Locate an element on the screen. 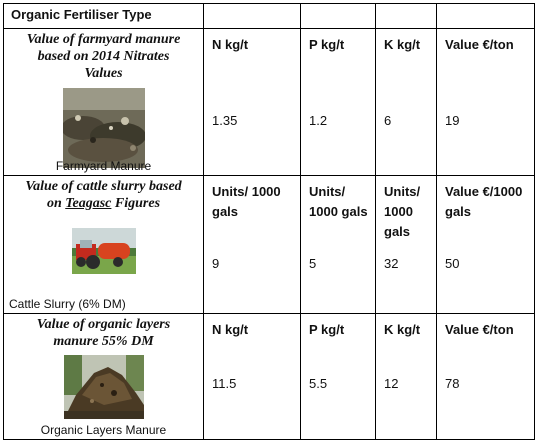  value-cell: 5 is located at coordinates (313, 263).